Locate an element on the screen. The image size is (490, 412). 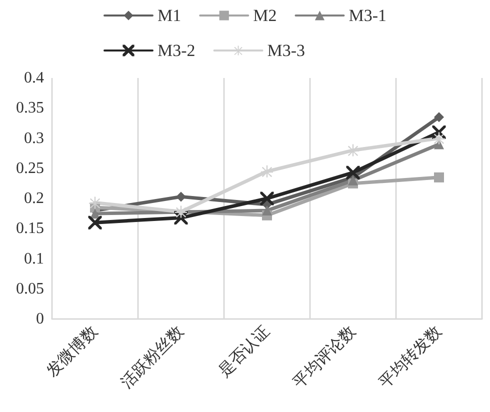
y-tick-label: 0 is located at coordinates (40, 319).